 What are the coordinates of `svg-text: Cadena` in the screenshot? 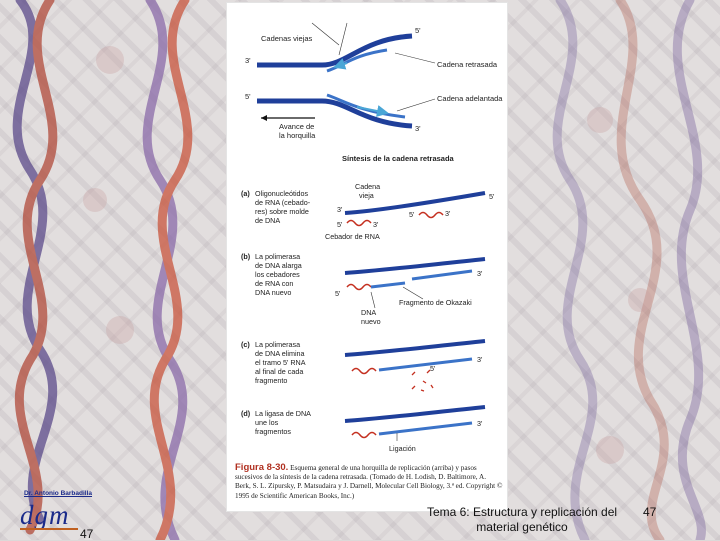 It's located at (367, 186).